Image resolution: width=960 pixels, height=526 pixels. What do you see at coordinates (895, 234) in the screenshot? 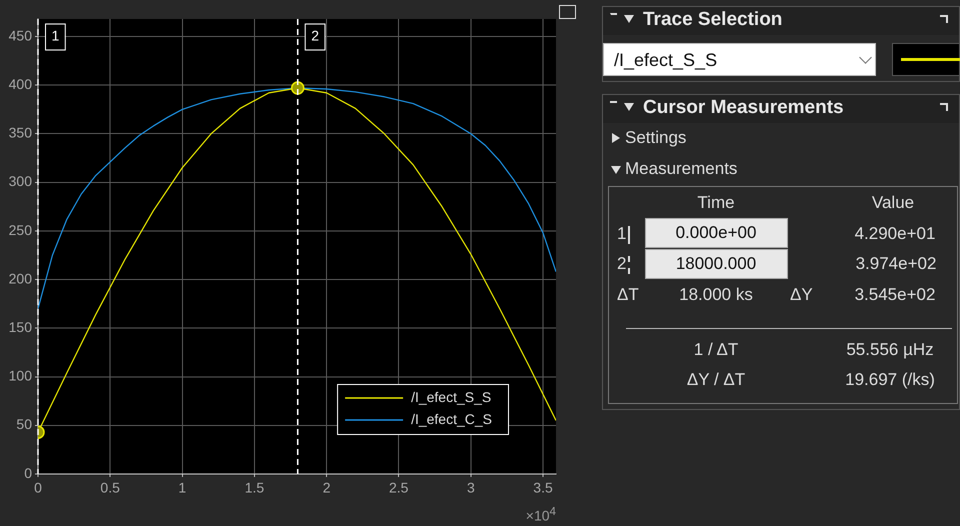
I see `text: 4.290e+01` at bounding box center [895, 234].